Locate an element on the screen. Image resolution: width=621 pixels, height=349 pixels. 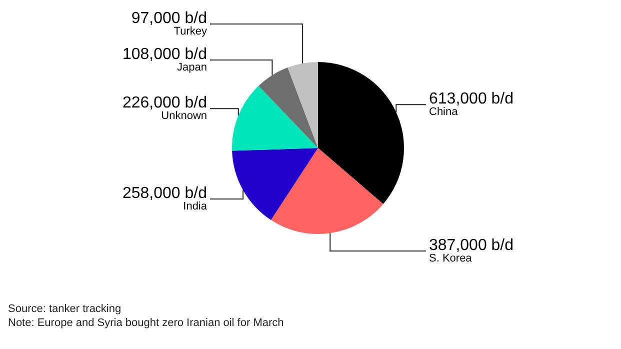
slice-label: S. Korea is located at coordinates (451, 258).